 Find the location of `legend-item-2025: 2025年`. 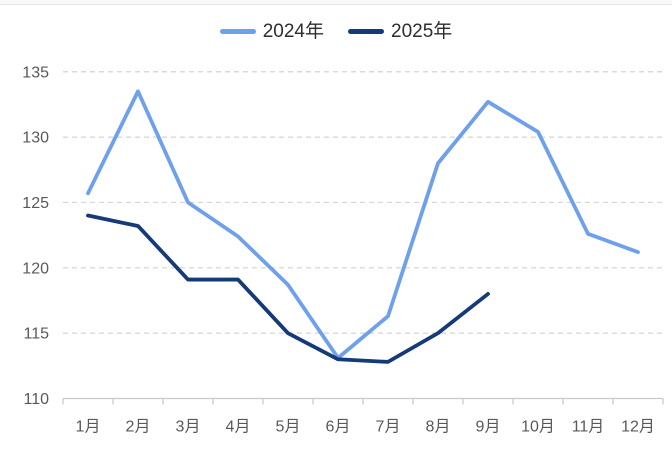

legend-item-2025: 2025年 is located at coordinates (400, 31).